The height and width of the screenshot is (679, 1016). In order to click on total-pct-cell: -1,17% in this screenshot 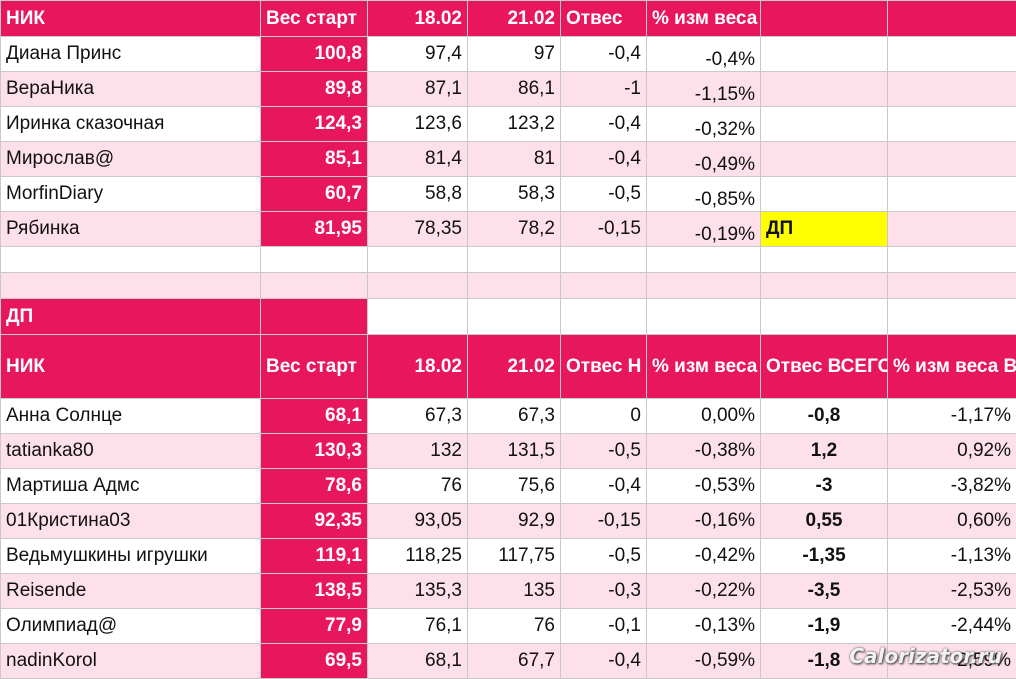, I will do `click(952, 416)`.